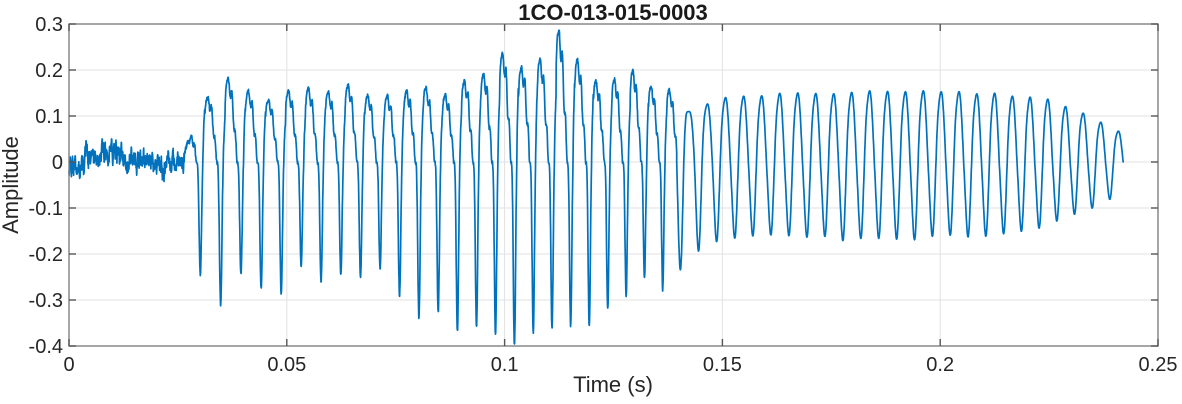 The image size is (1182, 404). I want to click on x-tick-label: 0, so click(68, 365).